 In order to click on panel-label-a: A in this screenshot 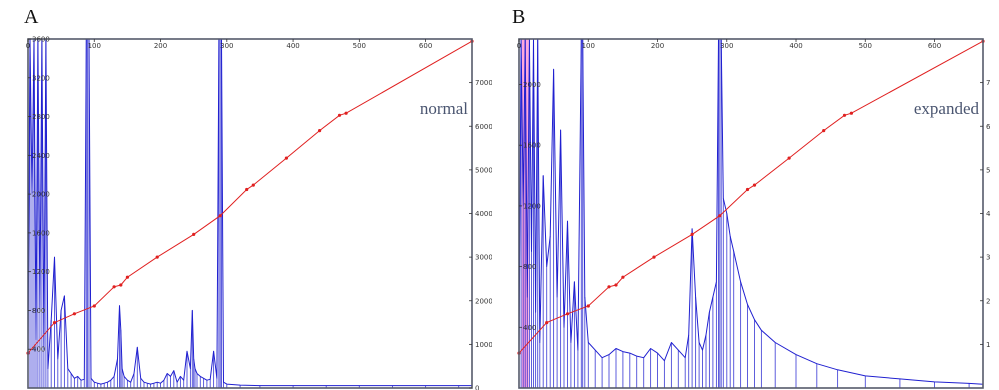, I will do `click(31, 17)`.